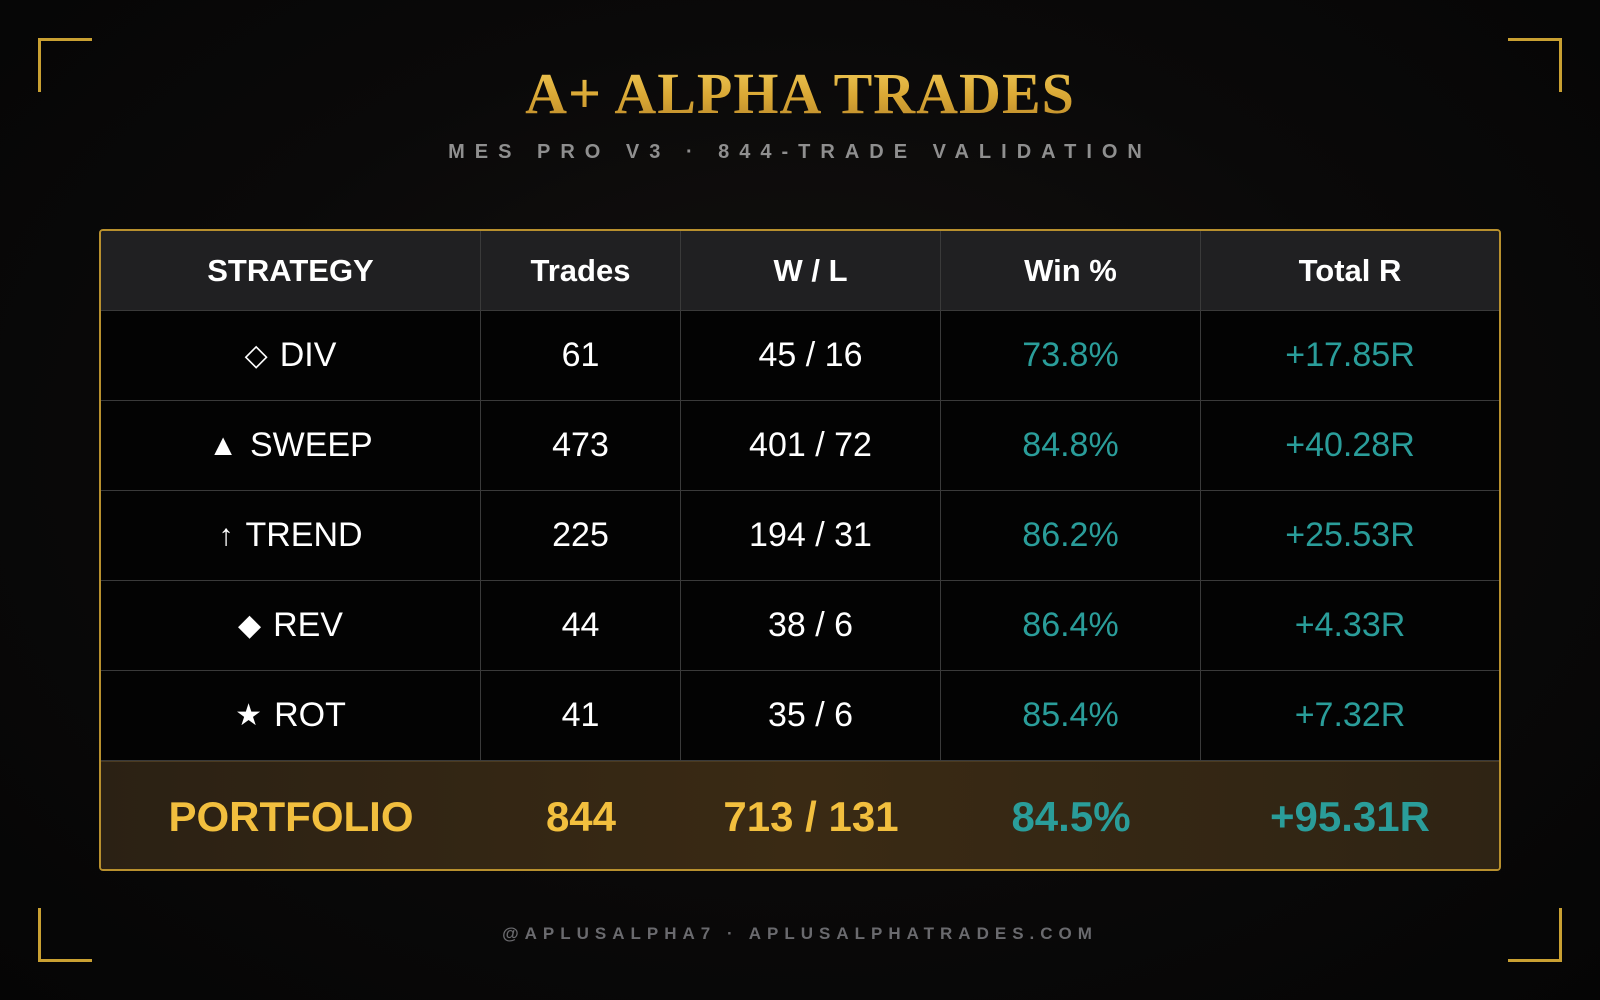 Image resolution: width=1600 pixels, height=1000 pixels. Describe the element at coordinates (1350, 715) in the screenshot. I see `total-r-cell: +7.32R` at that location.